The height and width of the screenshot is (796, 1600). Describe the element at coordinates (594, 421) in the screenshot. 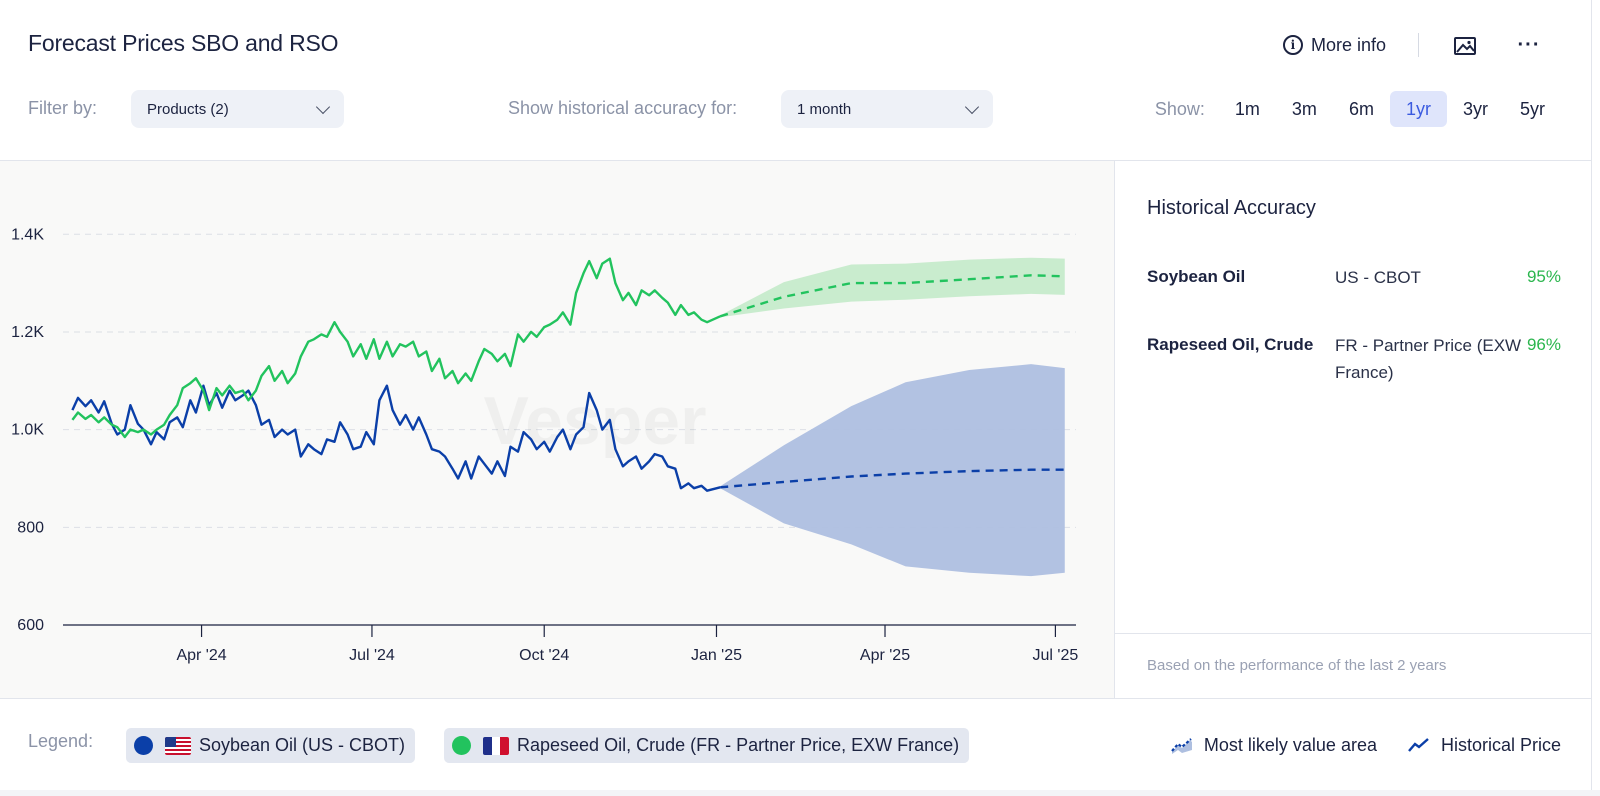

I see `watermark: Vesper` at that location.